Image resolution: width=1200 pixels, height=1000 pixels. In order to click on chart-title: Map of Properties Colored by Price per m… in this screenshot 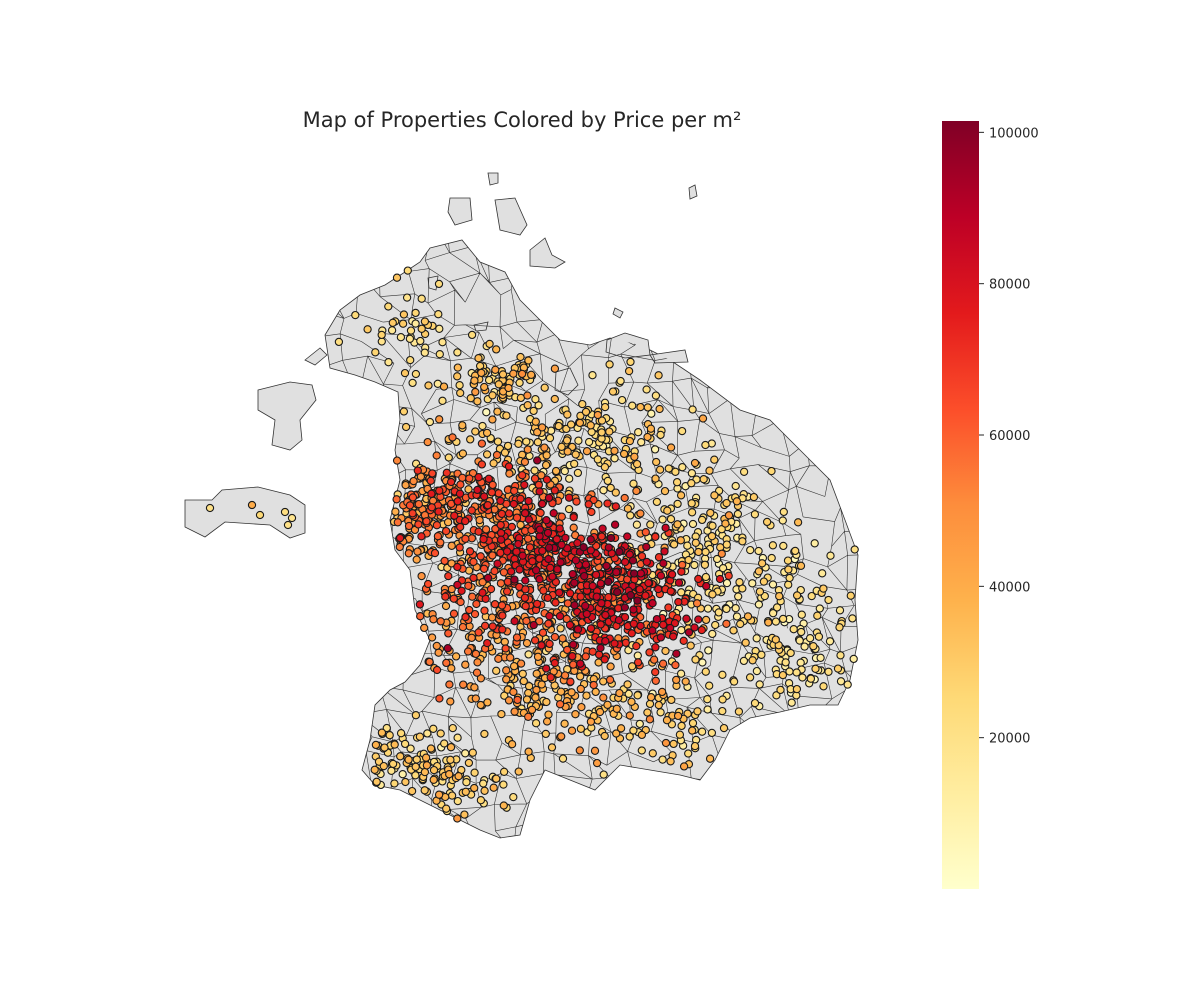, I will do `click(522, 120)`.